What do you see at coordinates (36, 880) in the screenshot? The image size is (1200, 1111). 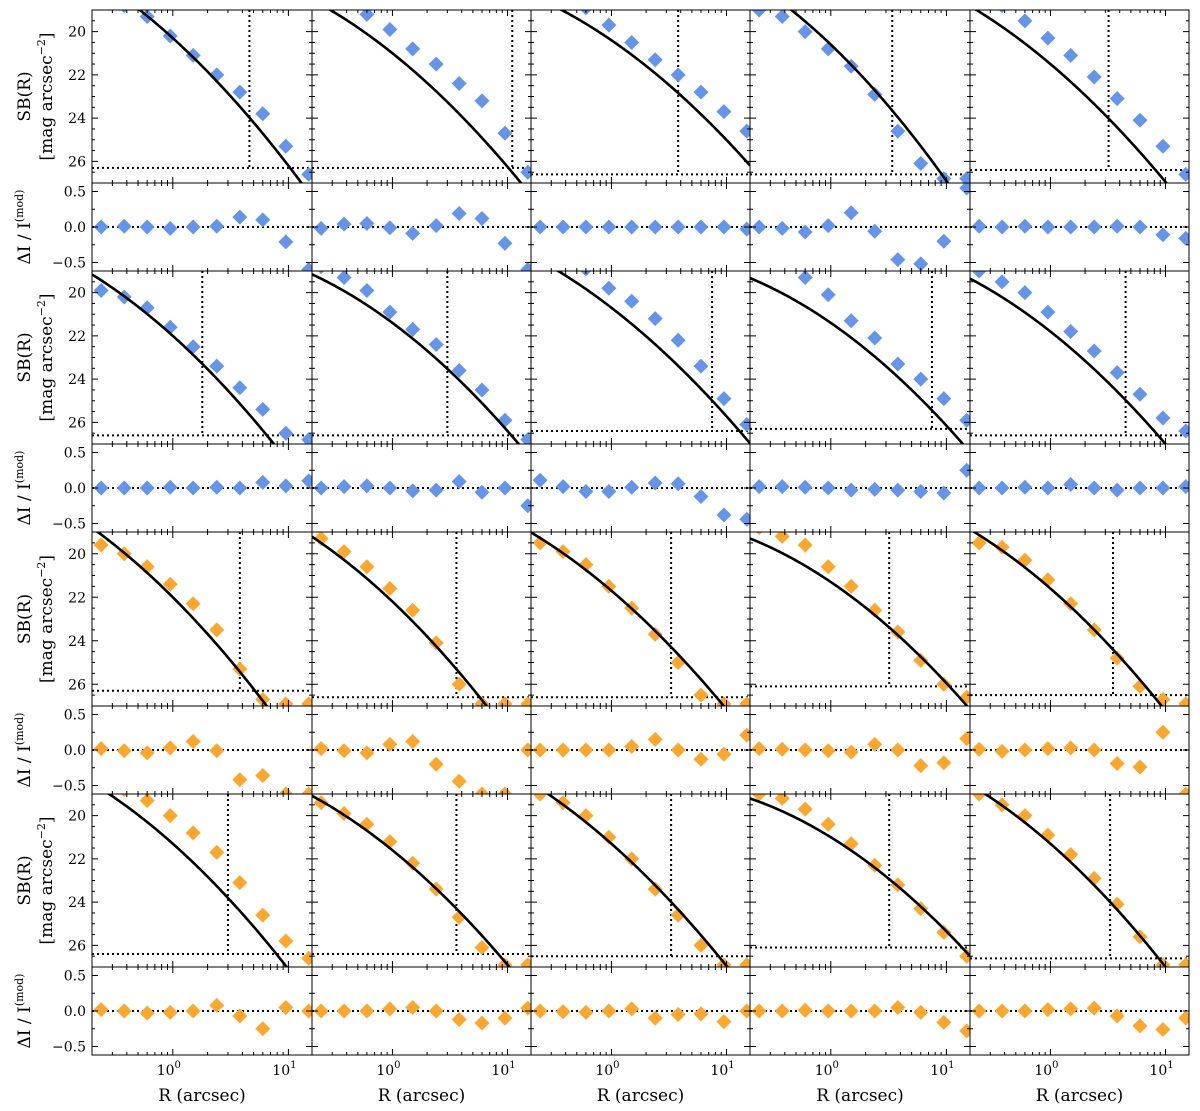 I see `sb-axis-label: SB(R) [mag arcsec−2]` at bounding box center [36, 880].